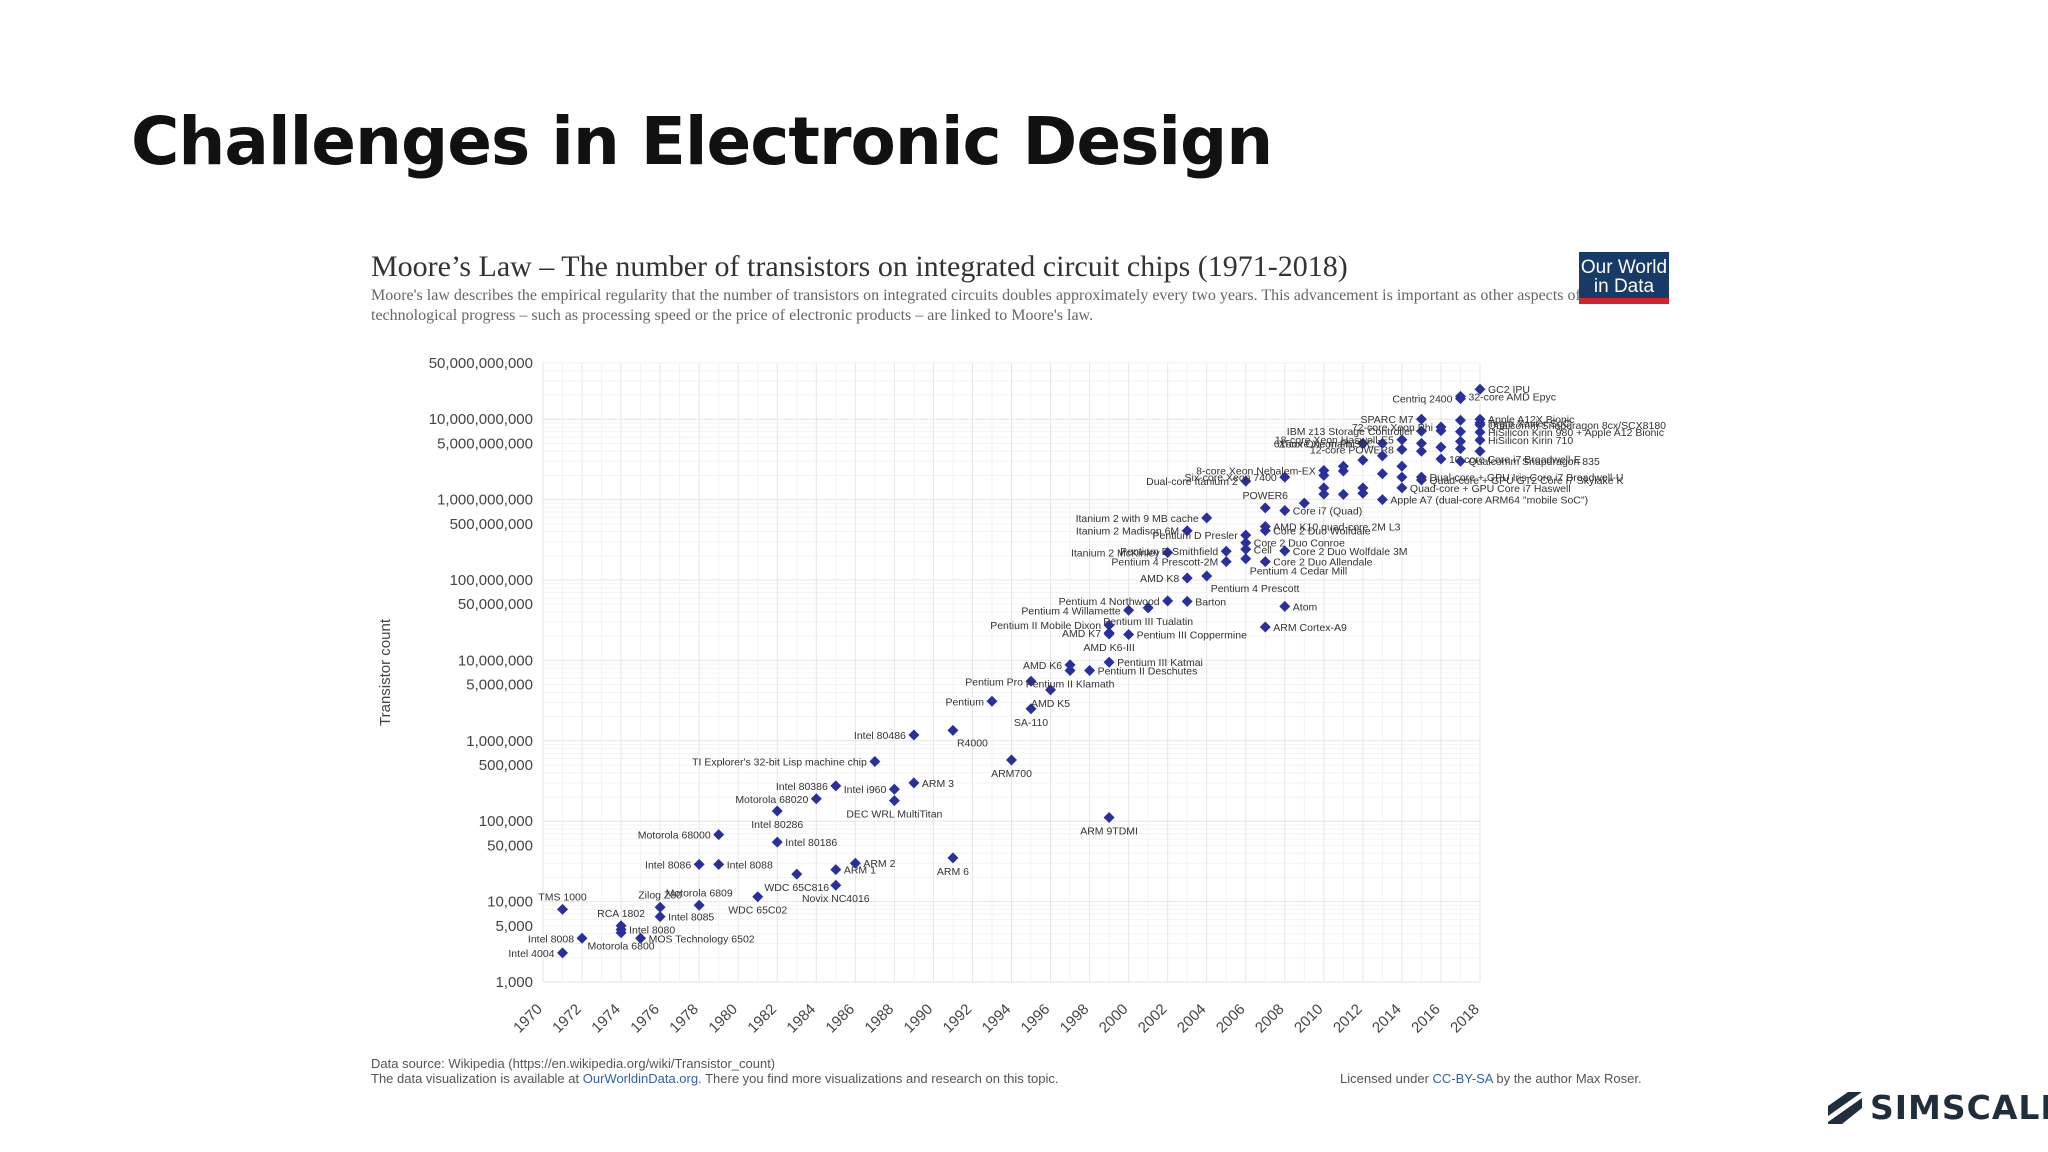  Describe the element at coordinates (1462, 1078) in the screenshot. I see `license-link: CC-BY-SA` at that location.